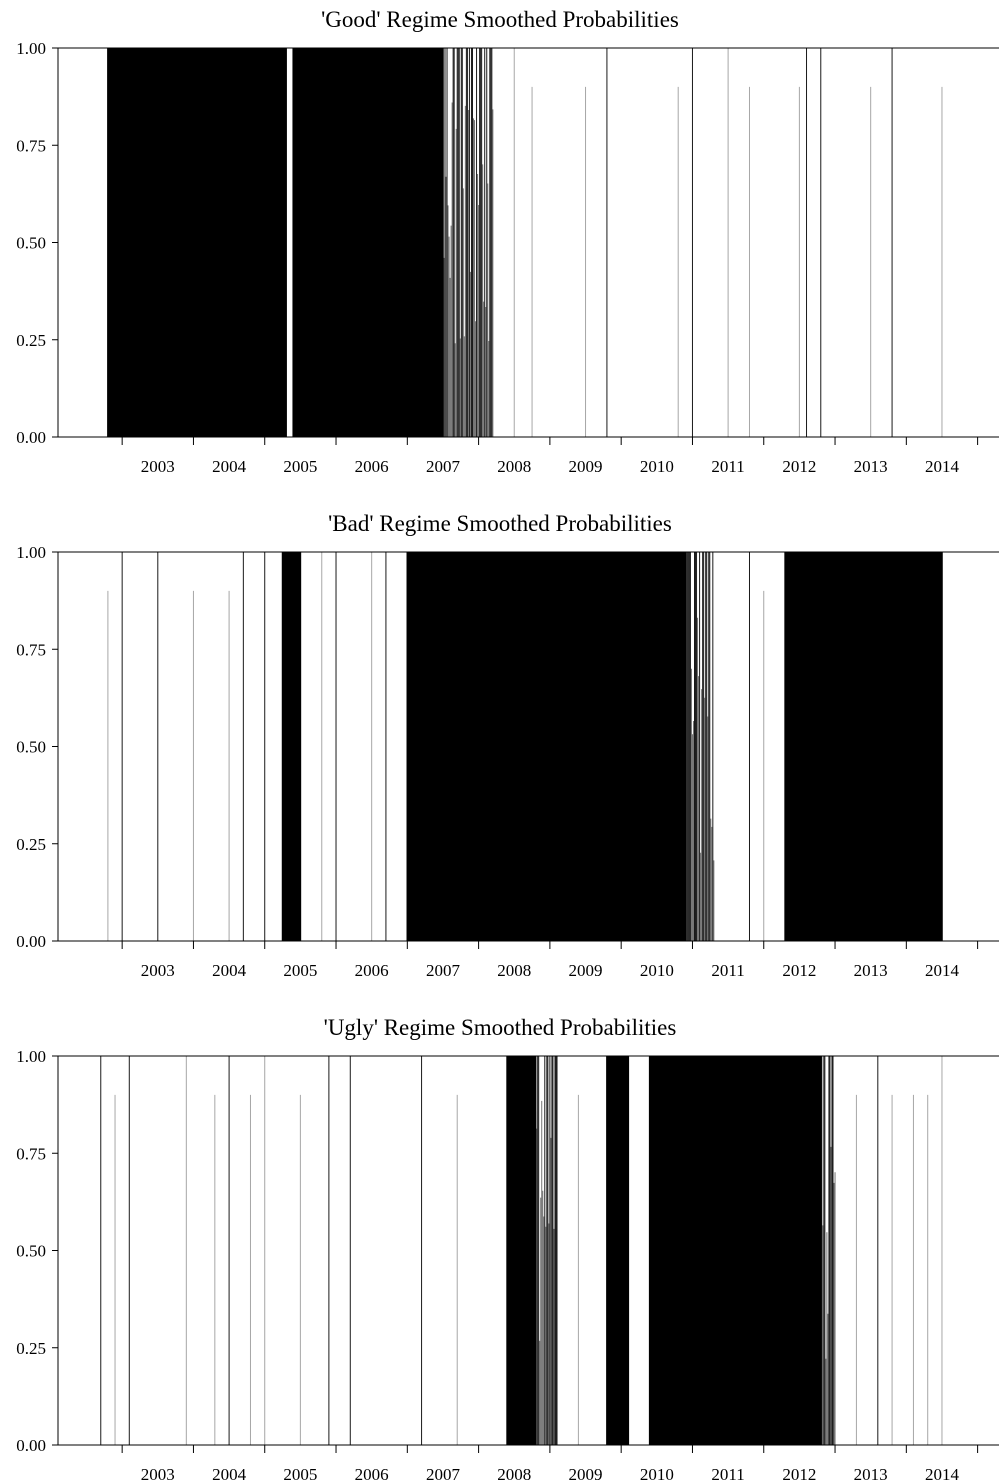 This screenshot has width=1000, height=1483. I want to click on chart-title: 'Good' Regime Smoothed Probabilities, so click(500, 19).